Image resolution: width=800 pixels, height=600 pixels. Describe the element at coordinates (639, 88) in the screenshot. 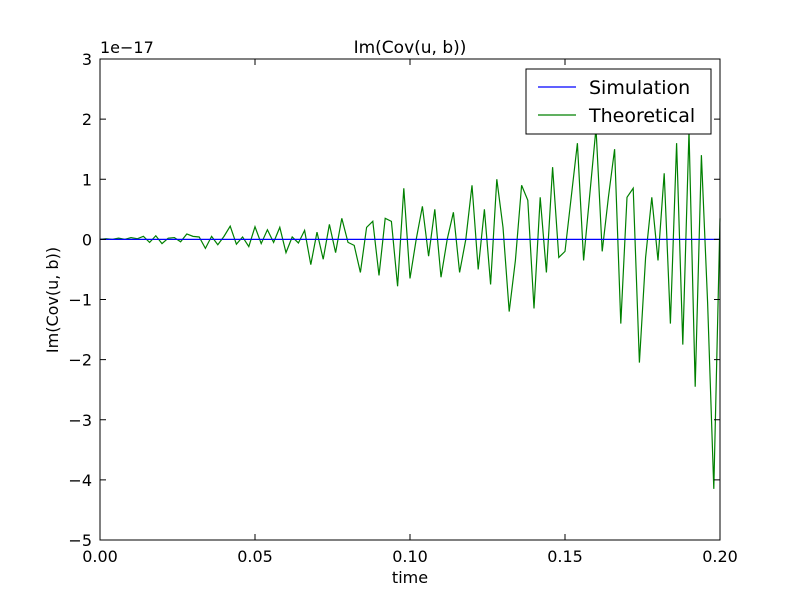

I see `legend-label-simulation: Simulation` at that location.